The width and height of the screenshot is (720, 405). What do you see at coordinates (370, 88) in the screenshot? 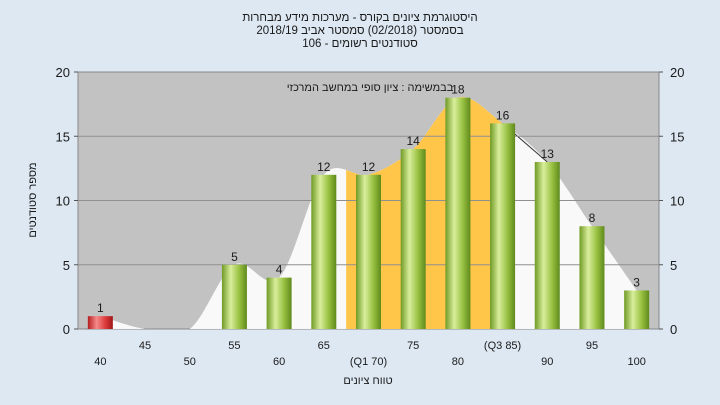
I see `annotation-text: בבמשימה : ציון סופי במחשב המרכזי` at bounding box center [370, 88].